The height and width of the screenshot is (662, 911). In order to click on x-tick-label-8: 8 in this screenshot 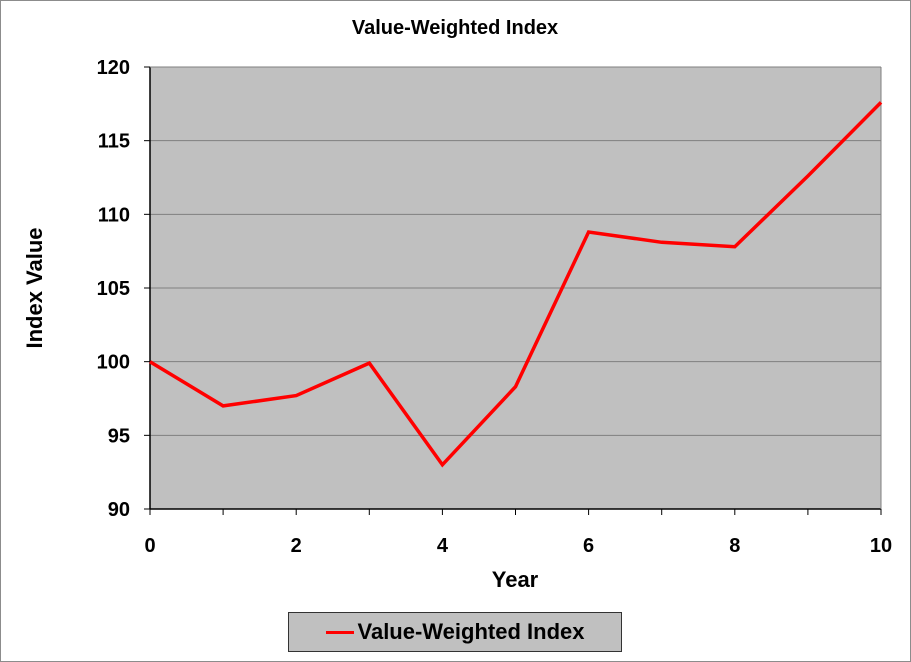, I will do `click(734, 546)`.